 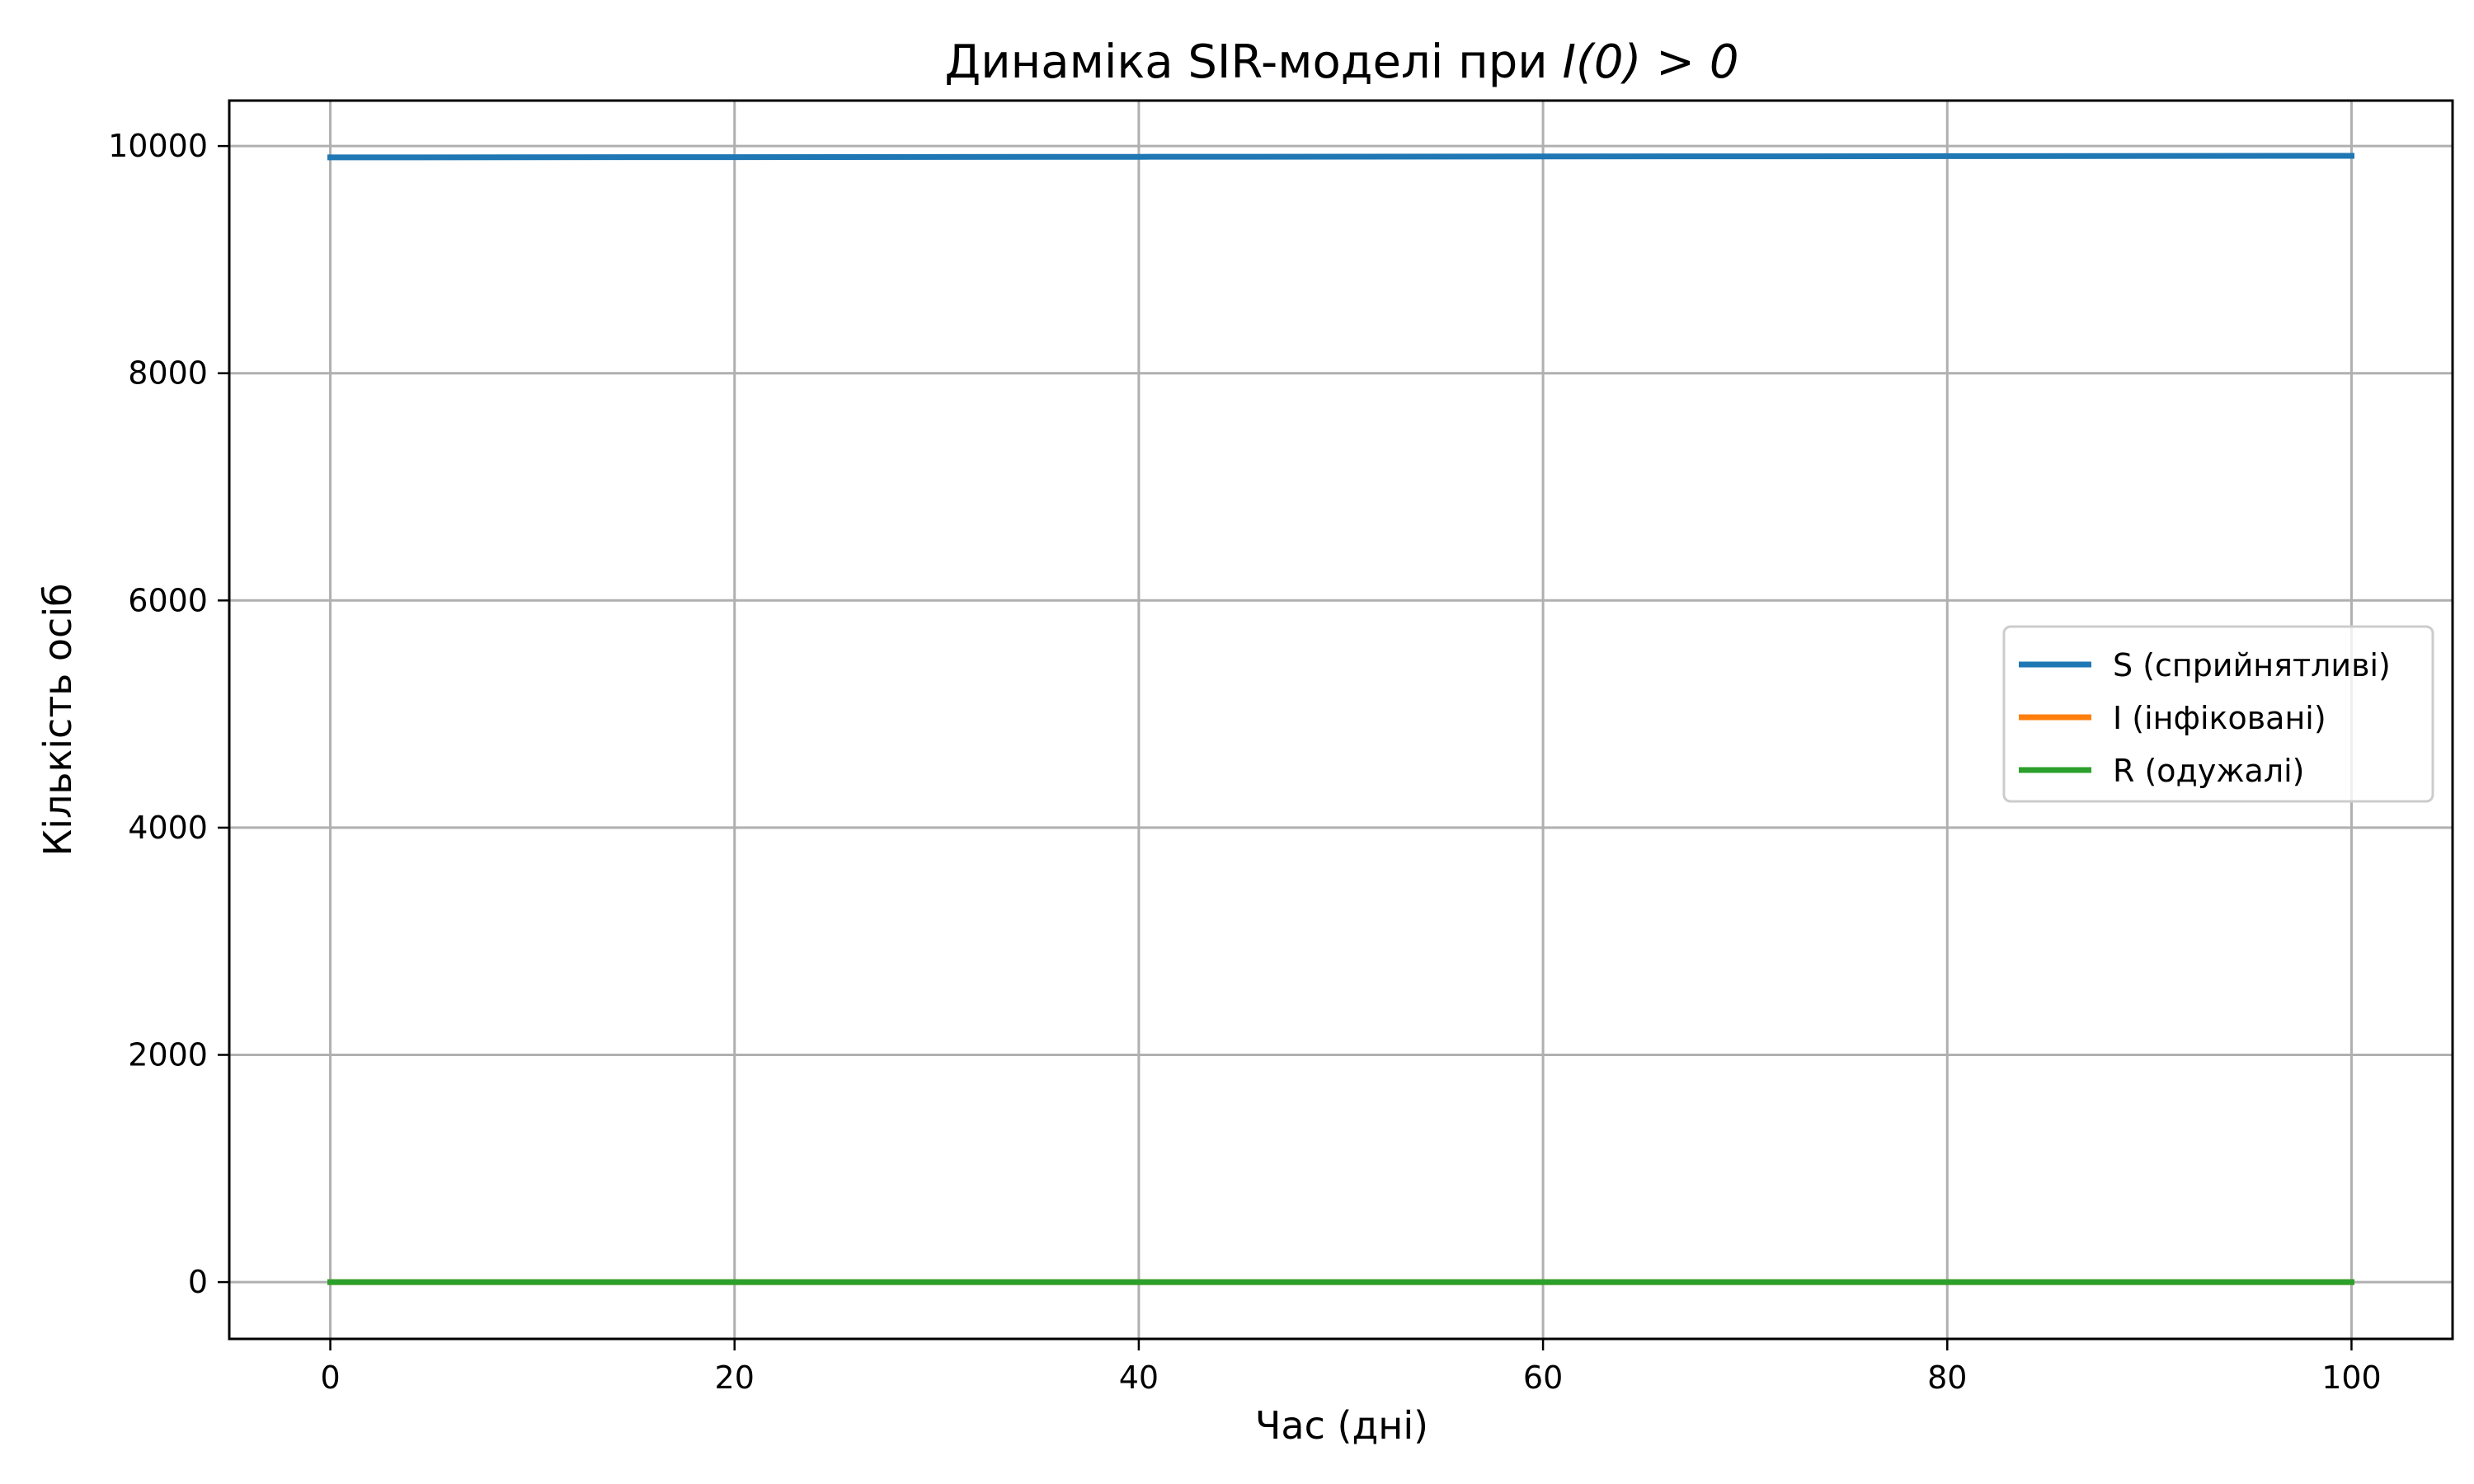 What do you see at coordinates (2351, 1378) in the screenshot?
I see `x-tick-label: 100` at bounding box center [2351, 1378].